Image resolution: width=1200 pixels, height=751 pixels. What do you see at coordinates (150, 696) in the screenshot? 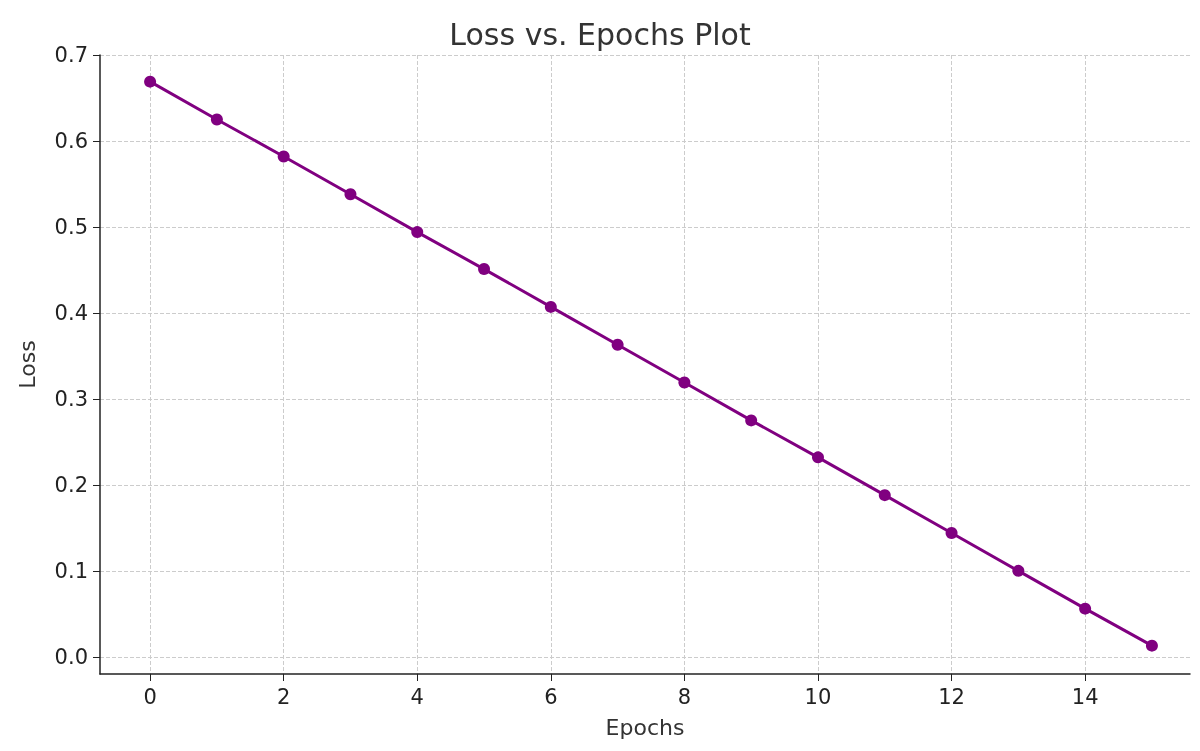
I see `x-tick-label: 0` at bounding box center [150, 696].